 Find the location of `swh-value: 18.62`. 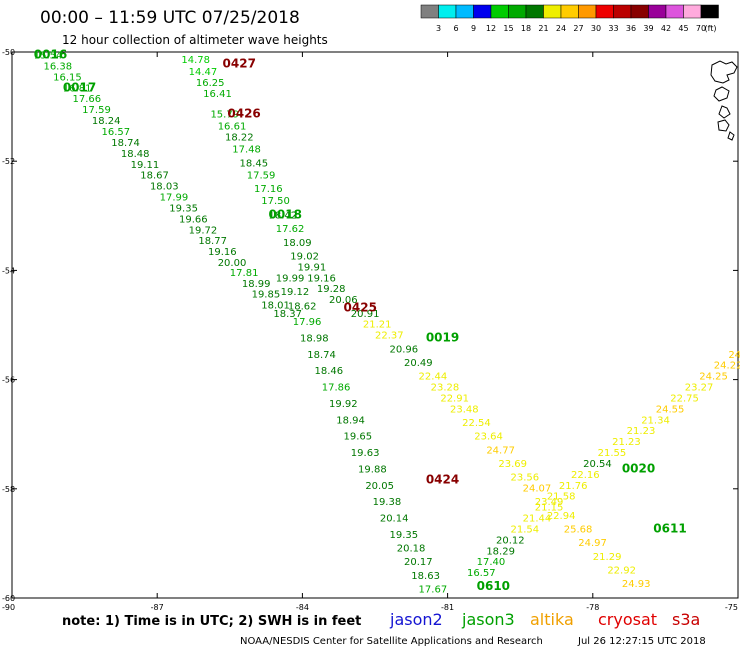

swh-value: 18.62 is located at coordinates (302, 307).